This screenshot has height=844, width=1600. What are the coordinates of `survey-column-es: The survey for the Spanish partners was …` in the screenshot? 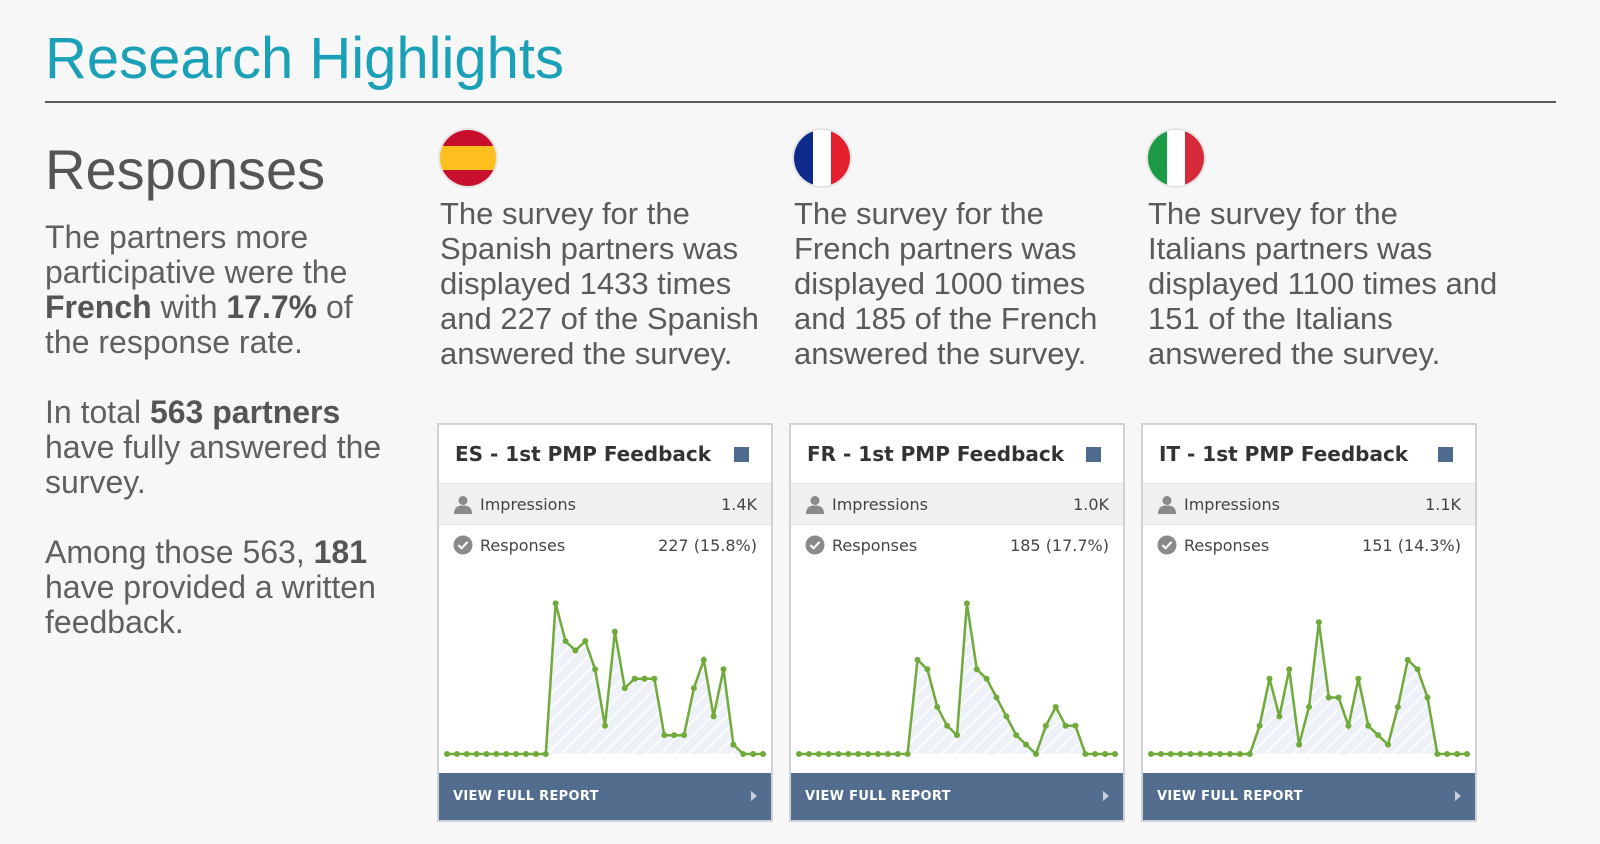 It's located at (615, 250).